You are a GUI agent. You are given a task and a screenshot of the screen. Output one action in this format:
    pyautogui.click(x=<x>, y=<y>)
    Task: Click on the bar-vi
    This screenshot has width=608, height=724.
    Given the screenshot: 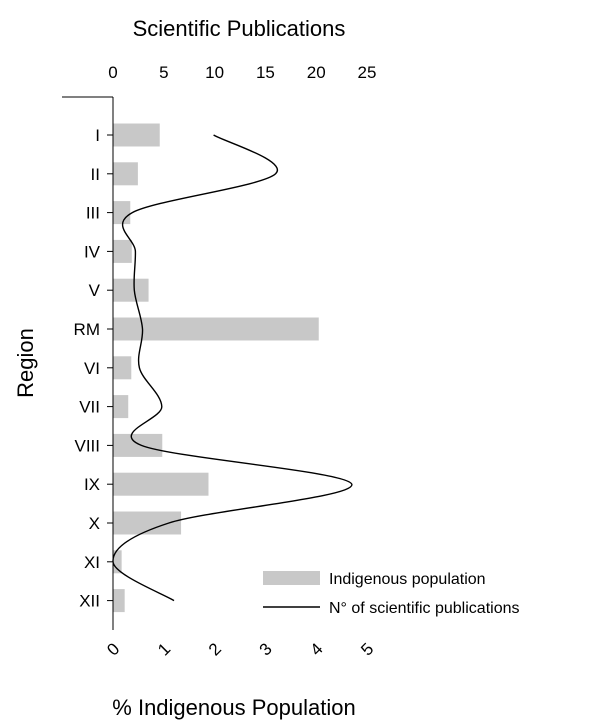 What is the action you would take?
    pyautogui.click(x=122, y=368)
    